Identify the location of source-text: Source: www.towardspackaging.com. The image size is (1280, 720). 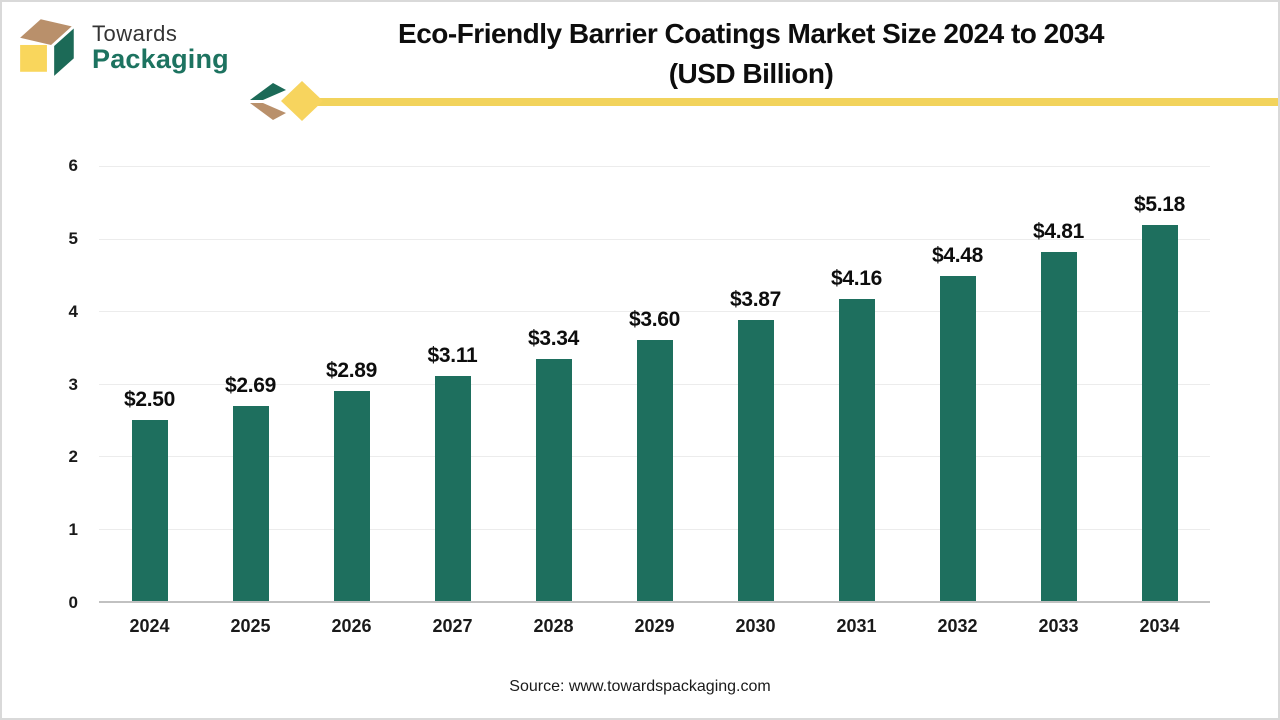
(640, 686).